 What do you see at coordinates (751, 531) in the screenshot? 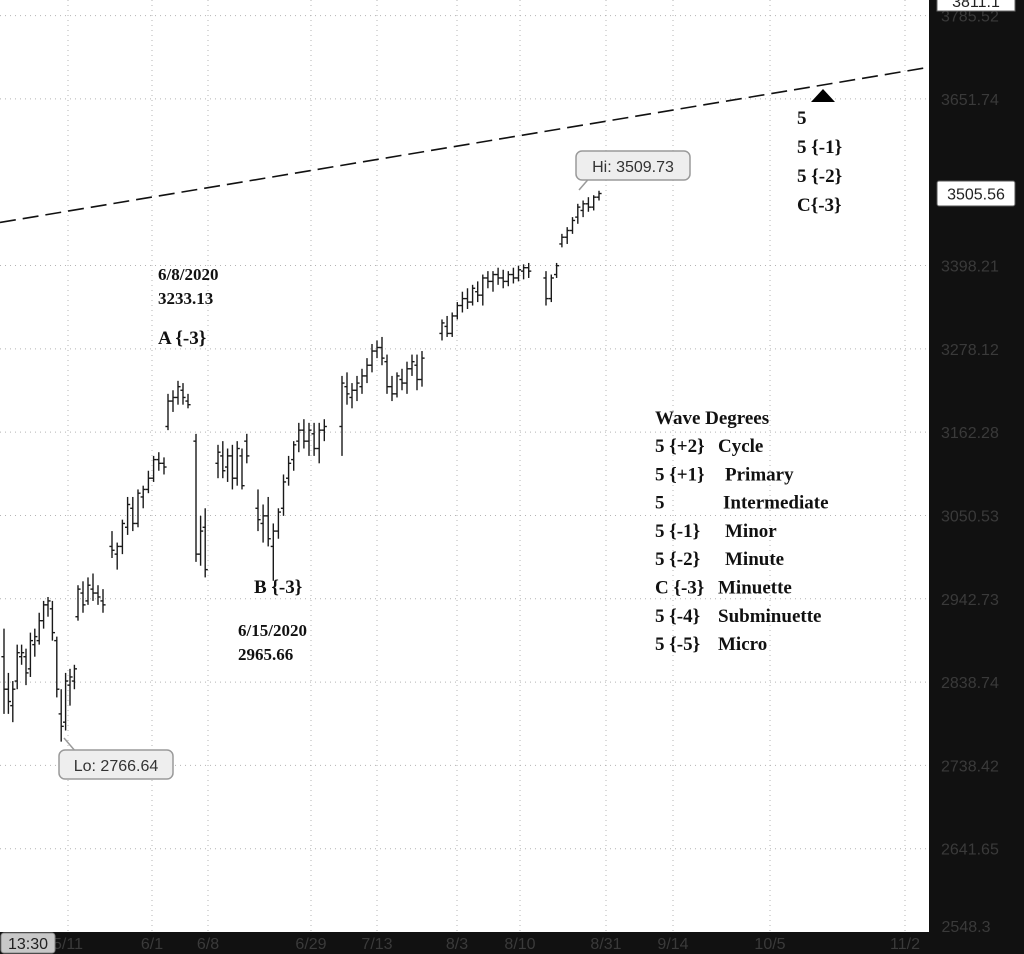
I see `wave-degree-name: Minor` at bounding box center [751, 531].